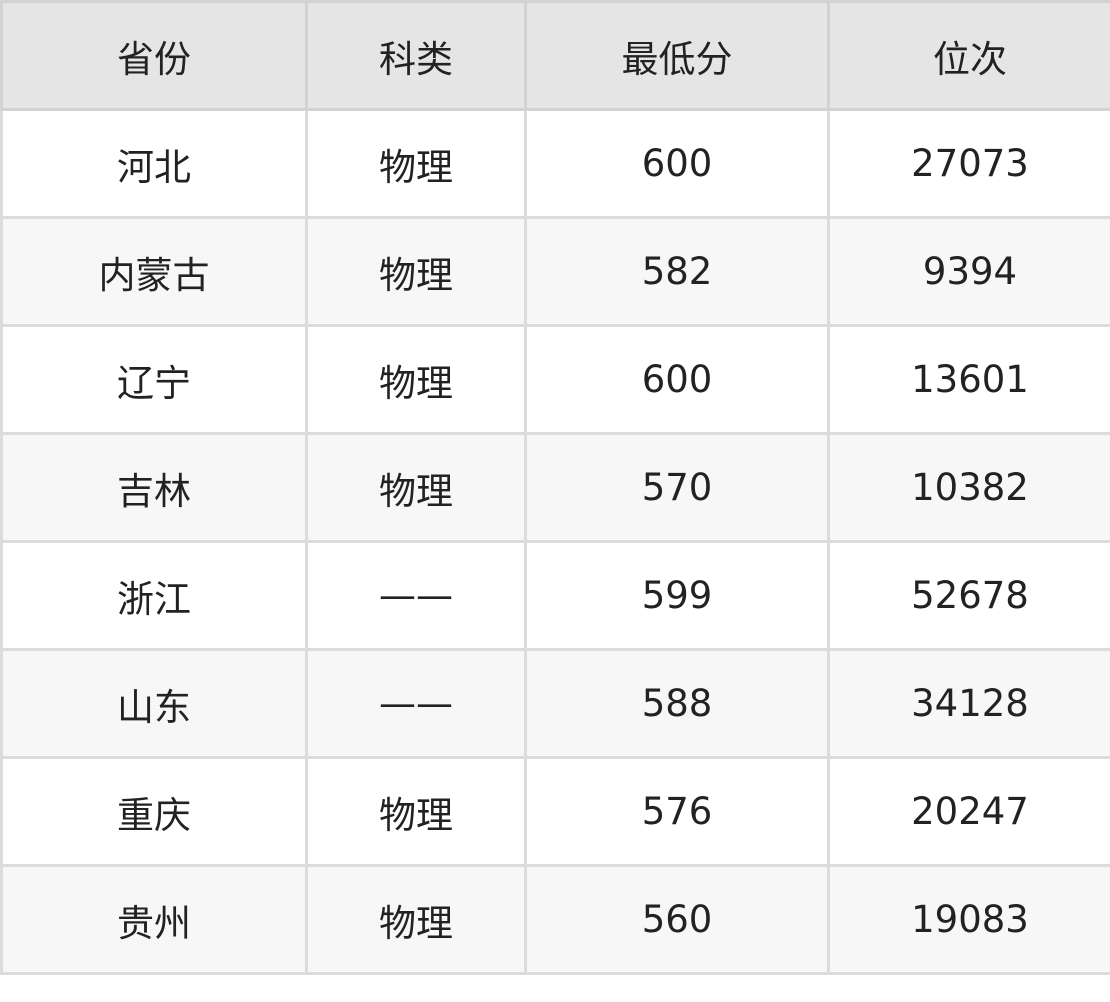 This screenshot has height=1002, width=1110. Describe the element at coordinates (154, 55) in the screenshot. I see `header-province: 省份` at that location.